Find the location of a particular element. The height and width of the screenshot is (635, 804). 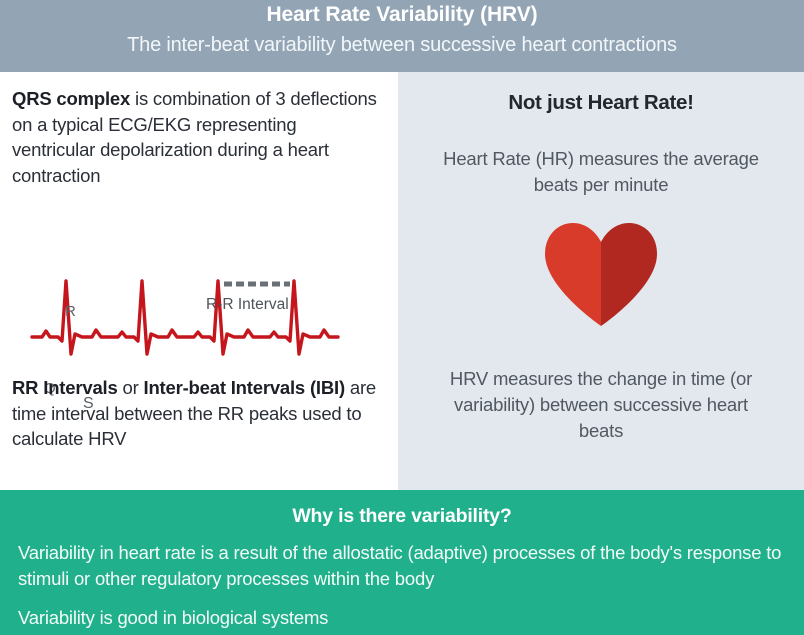

ecg-waveform-figure: R Q S R-R Interval is located at coordinates (198, 318).